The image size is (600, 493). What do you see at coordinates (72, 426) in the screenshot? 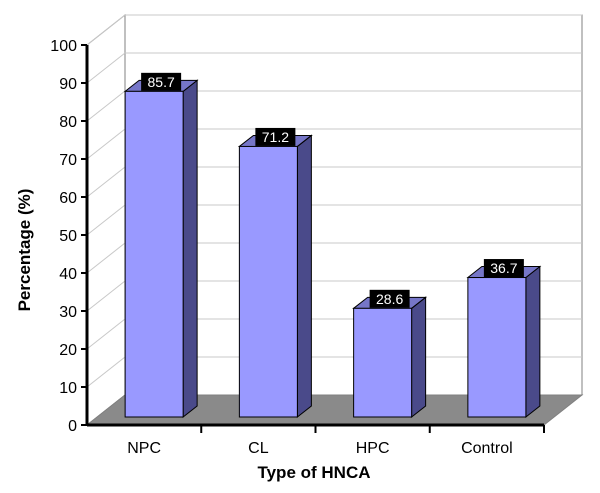
I see `y-tick-label: 0` at bounding box center [72, 426].